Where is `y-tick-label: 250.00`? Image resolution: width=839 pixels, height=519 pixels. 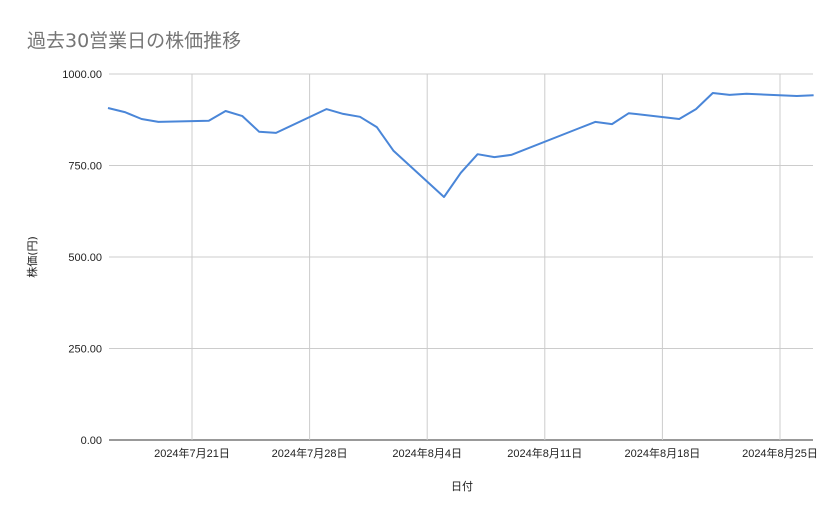 y-tick-label: 250.00 is located at coordinates (85, 350).